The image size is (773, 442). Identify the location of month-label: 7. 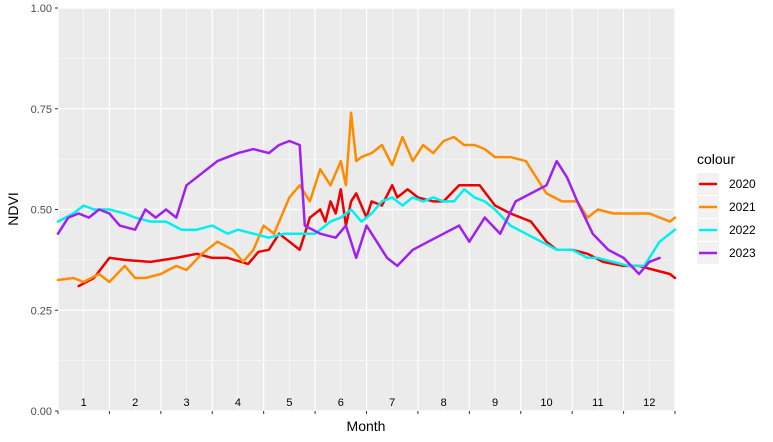
(392, 403).